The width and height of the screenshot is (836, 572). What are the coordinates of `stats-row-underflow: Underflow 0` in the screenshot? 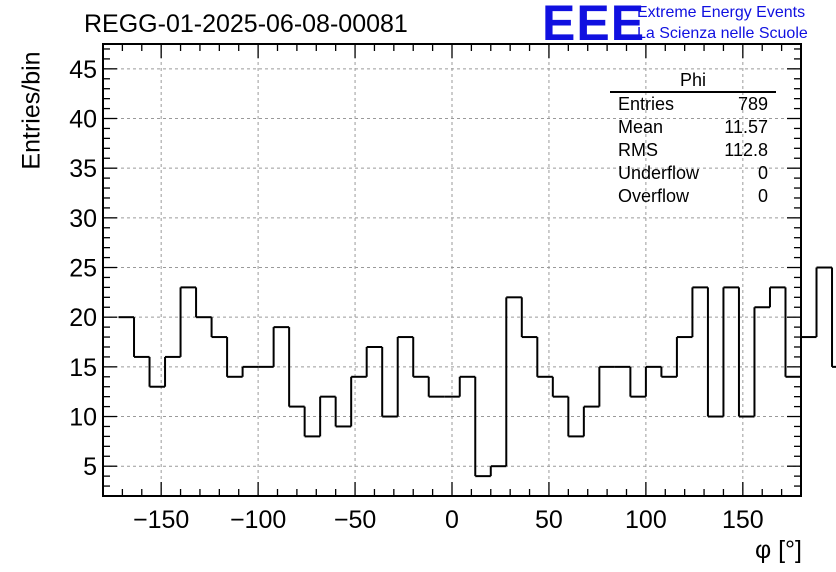 It's located at (693, 173).